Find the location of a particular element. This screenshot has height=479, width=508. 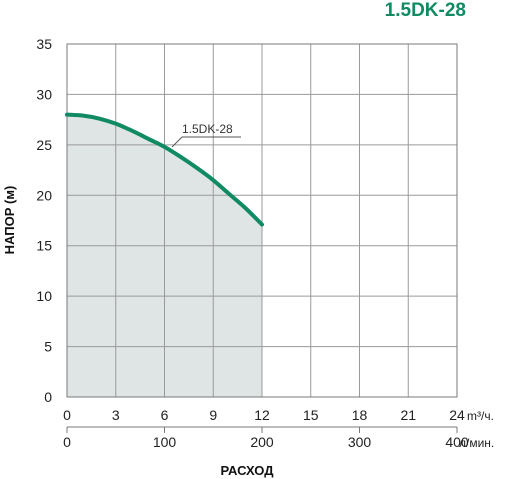

y-tick-6: 30 is located at coordinates (44, 94).